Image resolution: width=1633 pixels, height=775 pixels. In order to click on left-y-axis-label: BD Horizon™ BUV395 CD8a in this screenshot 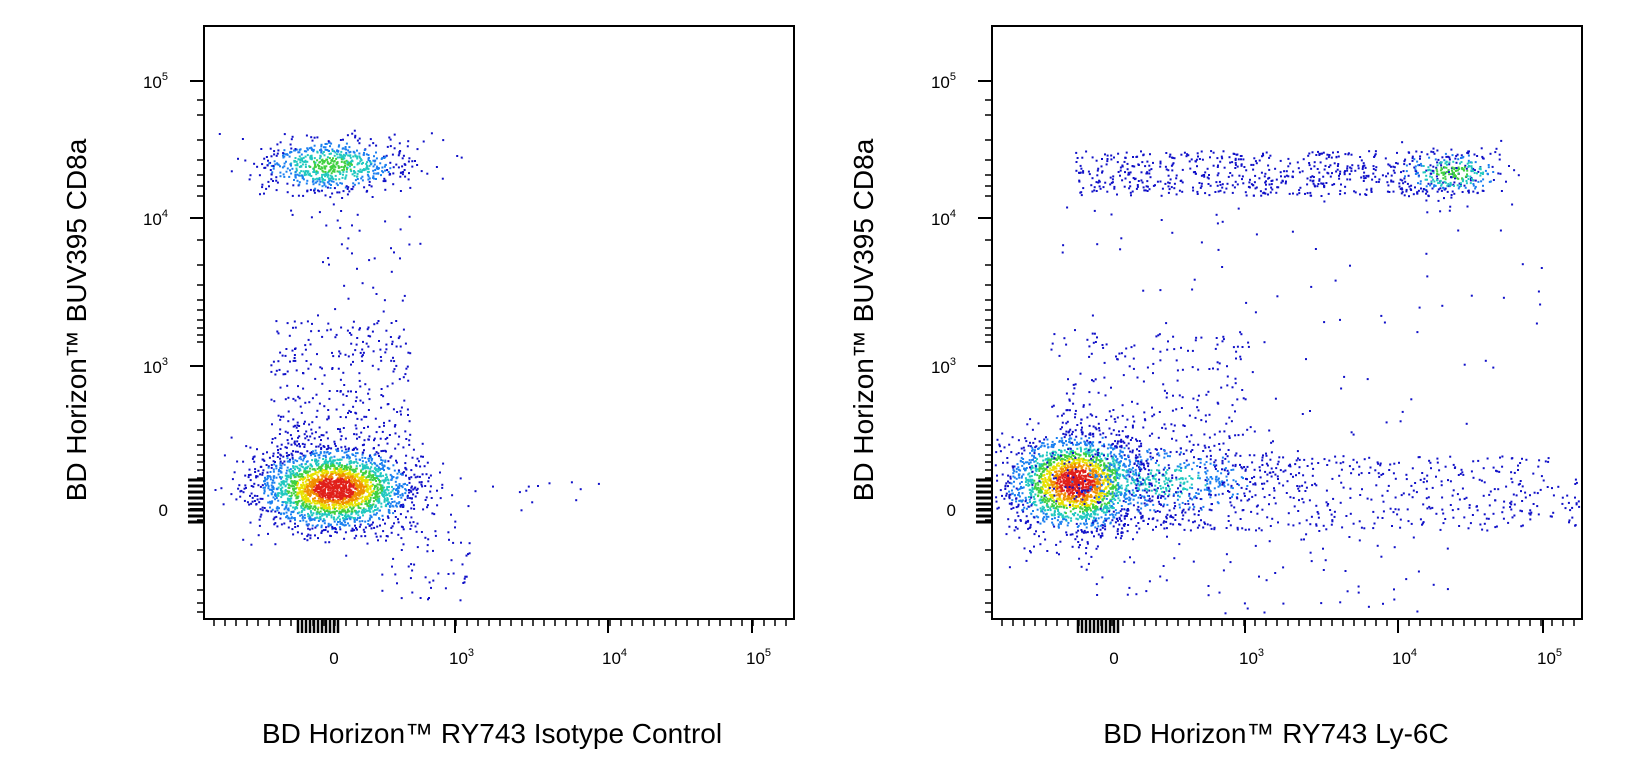, I will do `click(76, 319)`.